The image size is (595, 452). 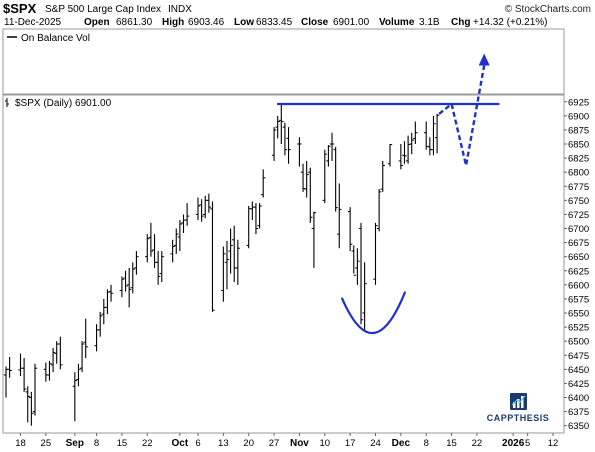 I want to click on y-tick-label: 6500, so click(x=578, y=342).